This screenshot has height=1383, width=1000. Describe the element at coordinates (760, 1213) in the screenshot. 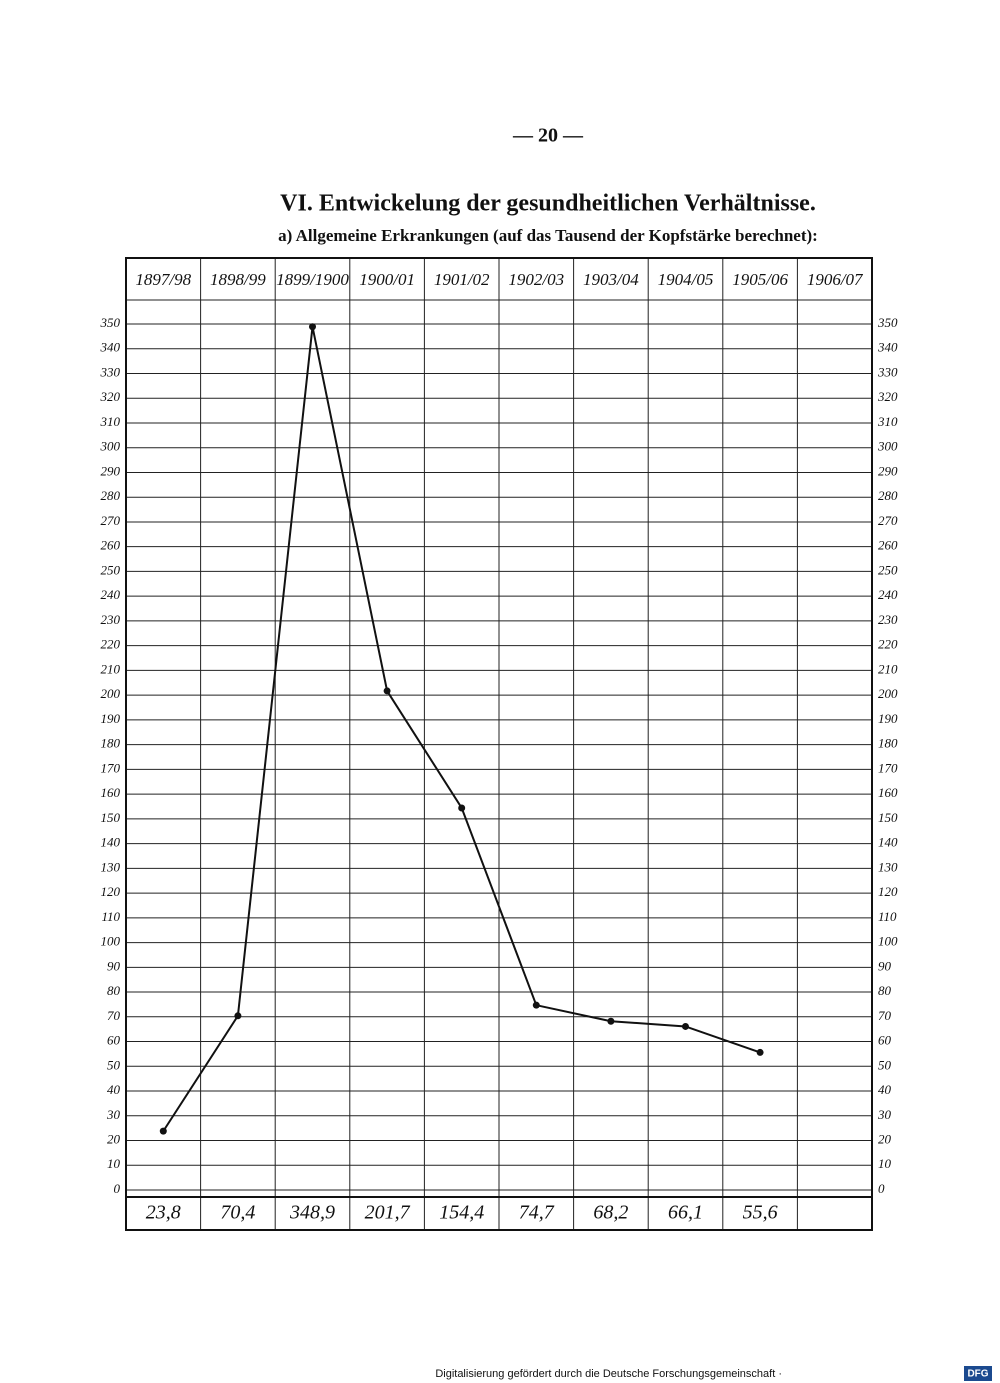

I see `data-label: 55,6` at that location.